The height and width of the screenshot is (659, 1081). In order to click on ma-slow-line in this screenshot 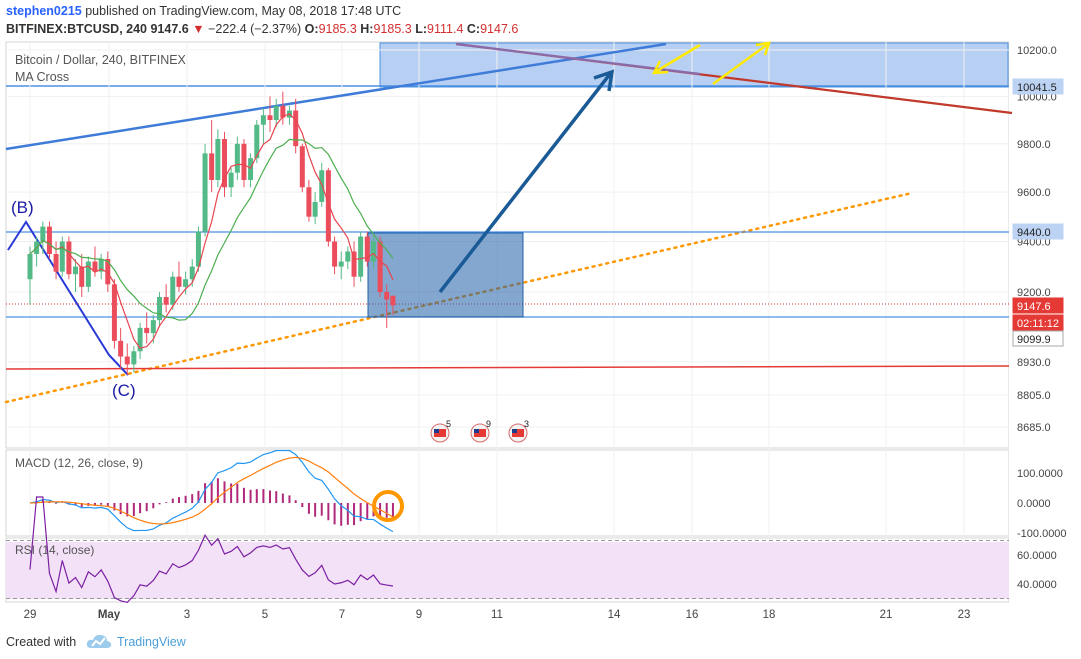, I will do `click(211, 229)`.